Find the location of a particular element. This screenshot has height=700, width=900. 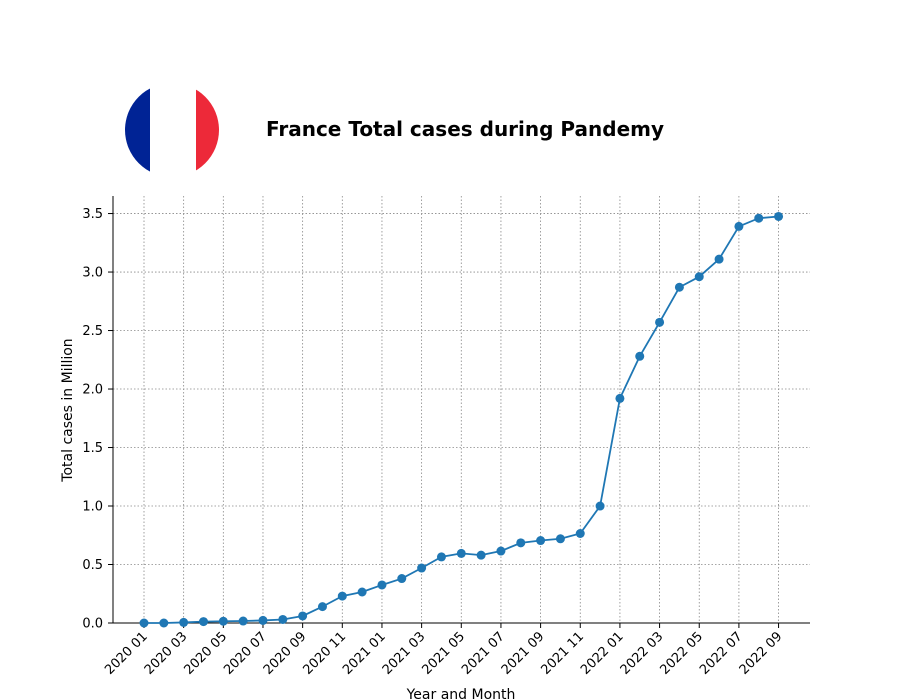

y-tick-label: 1.0 is located at coordinates (92, 507).